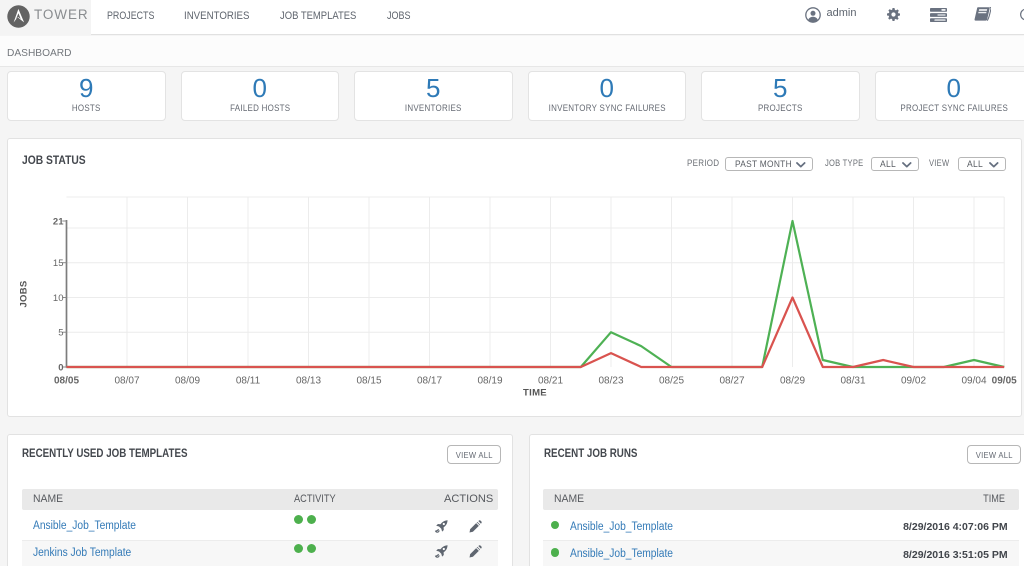  I want to click on svg-text: 08/29, so click(792, 380).